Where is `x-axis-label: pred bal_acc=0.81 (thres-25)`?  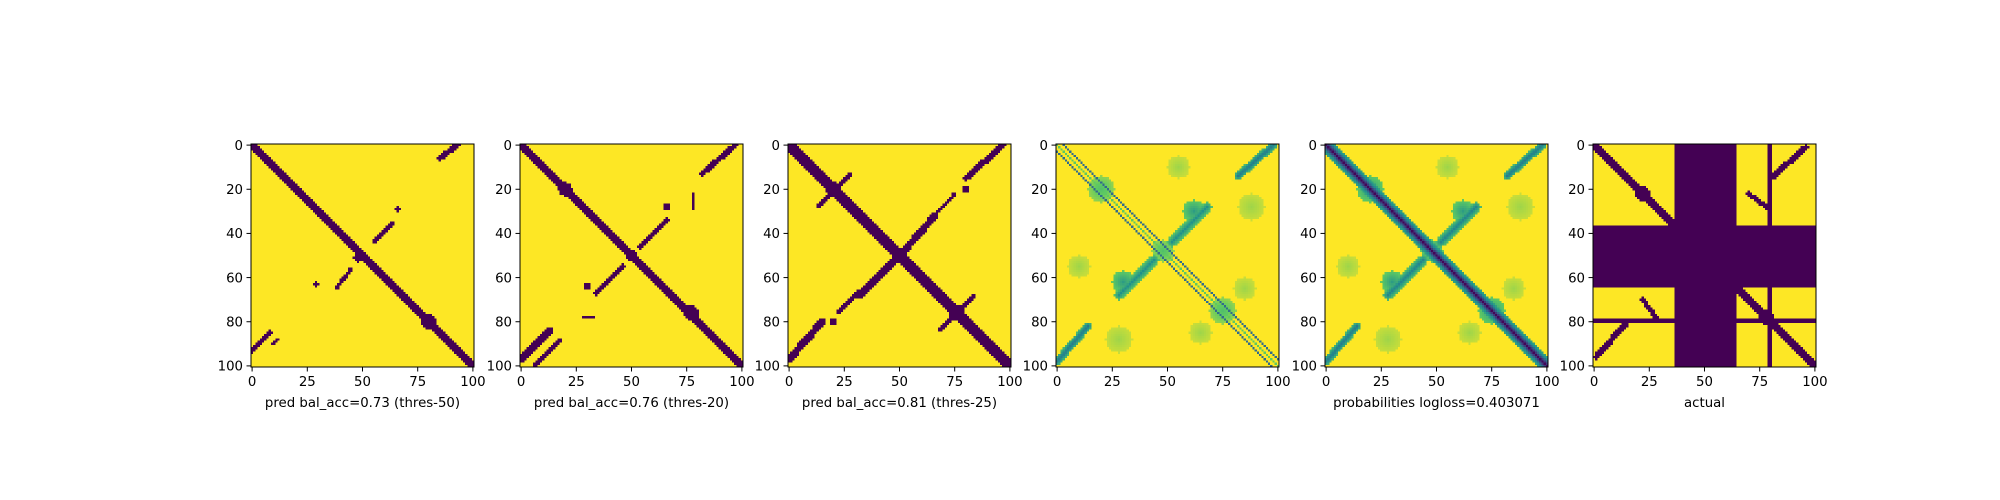
x-axis-label: pred bal_acc=0.81 (thres-25) is located at coordinates (899, 403).